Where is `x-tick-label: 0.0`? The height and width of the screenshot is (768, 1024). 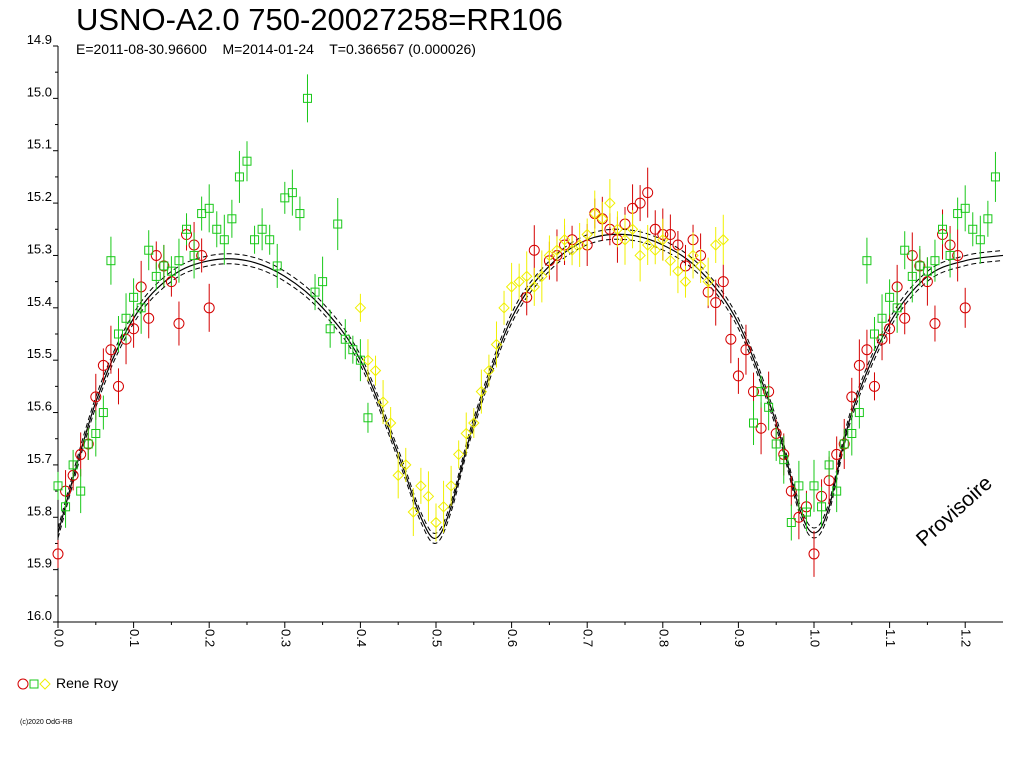
x-tick-label: 0.0 is located at coordinates (59, 638).